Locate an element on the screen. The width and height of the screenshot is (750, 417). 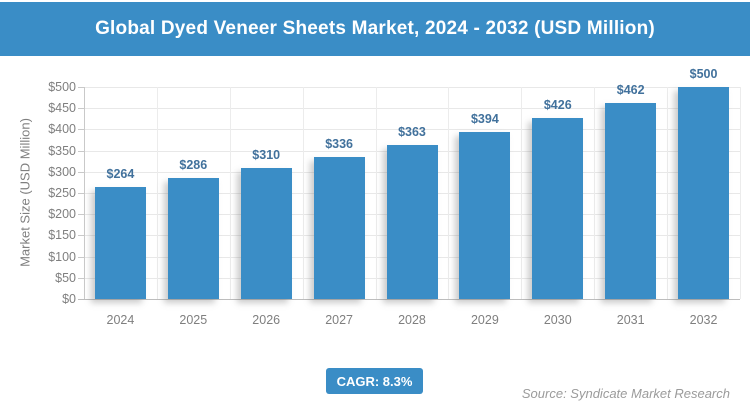
y-tick-label: $400 is located at coordinates (62, 129).